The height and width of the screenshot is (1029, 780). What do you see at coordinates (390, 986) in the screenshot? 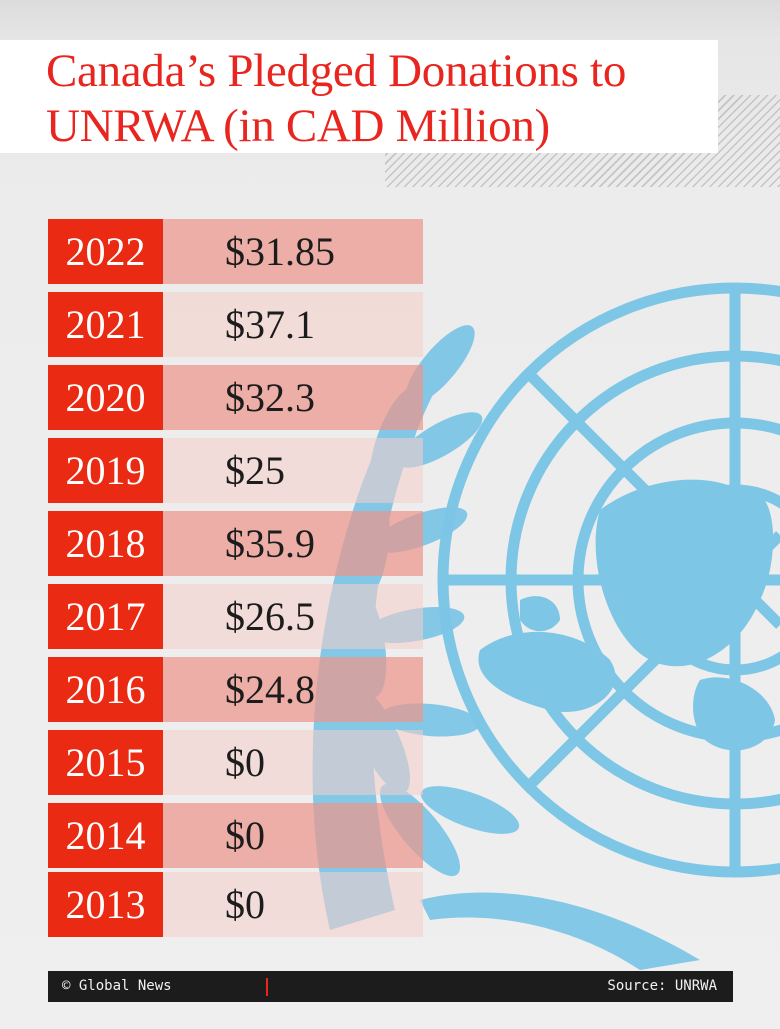
I see `footer-bar: © Global News Source: UNRWA` at bounding box center [390, 986].